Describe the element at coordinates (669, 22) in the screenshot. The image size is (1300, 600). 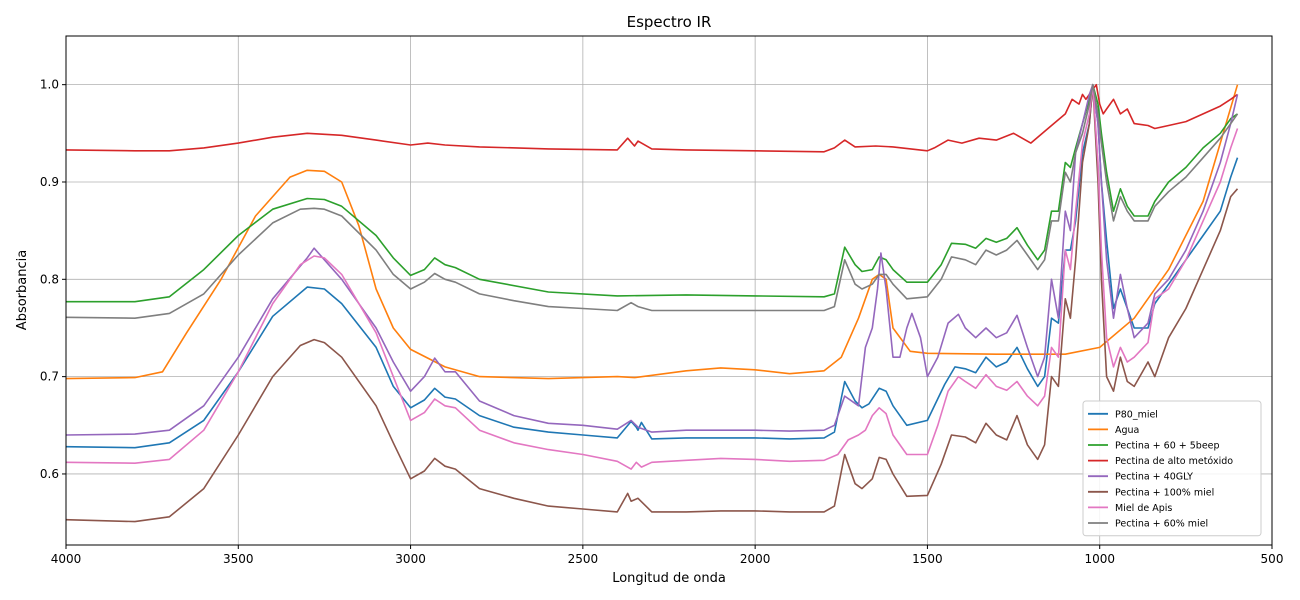
I see `chart-title: Espectro IR` at that location.